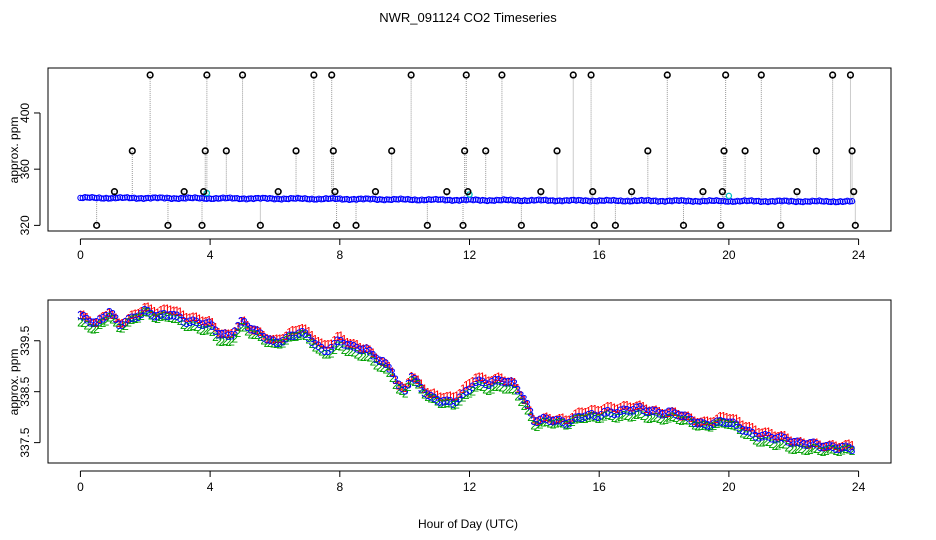  I want to click on x-axis-label: Hour of Day (UTC), so click(468, 524).